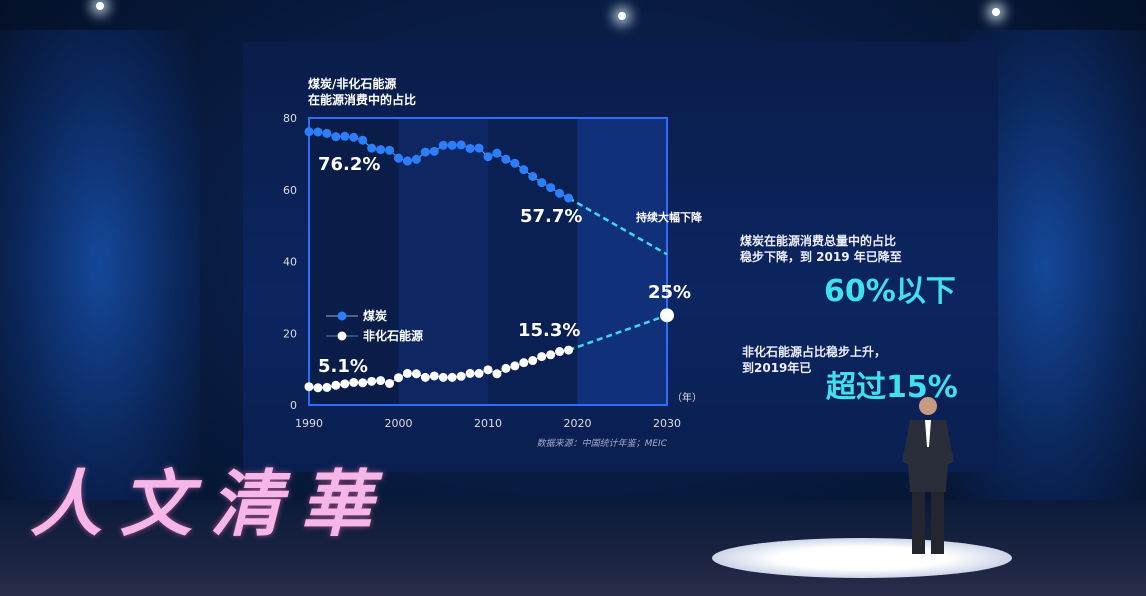 The image size is (1146, 596). Describe the element at coordinates (290, 190) in the screenshot. I see `y-tick-label: 60` at that location.